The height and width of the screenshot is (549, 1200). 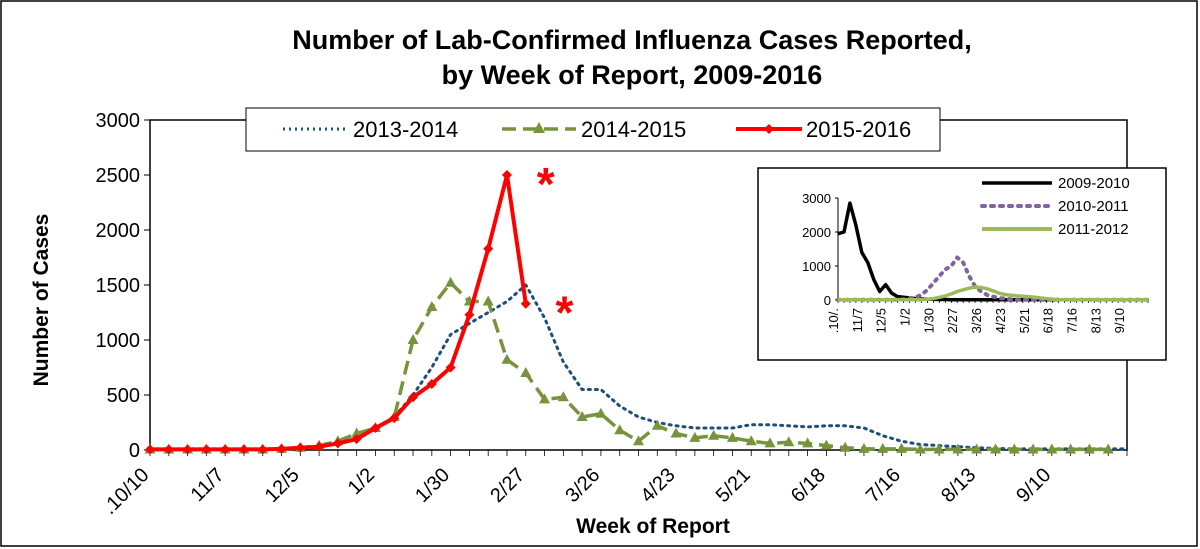 I want to click on y-tick-label: 3000, so click(x=118, y=121).